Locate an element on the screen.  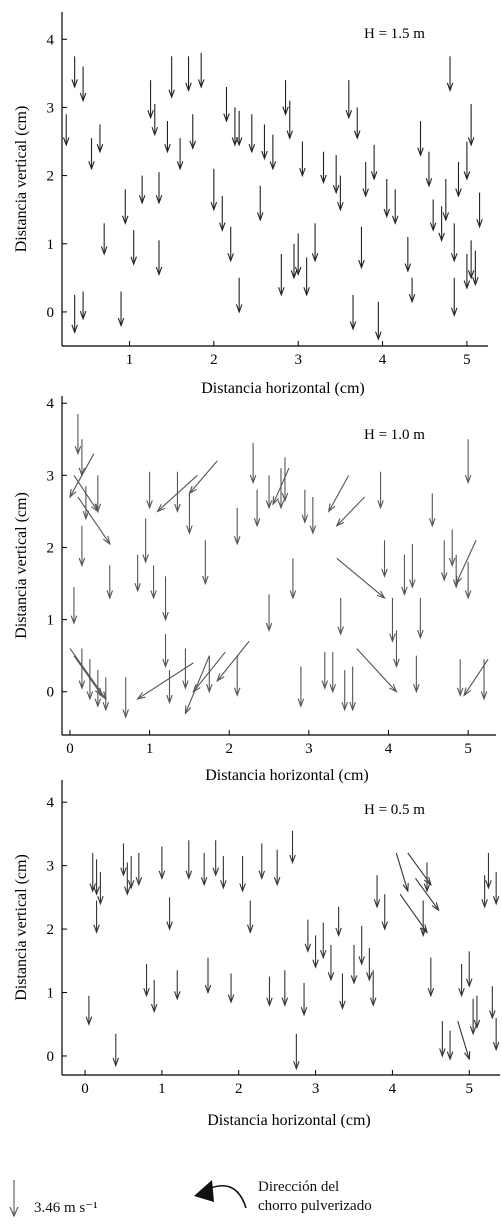
y-tick-label: 0 is located at coordinates (51, 313).